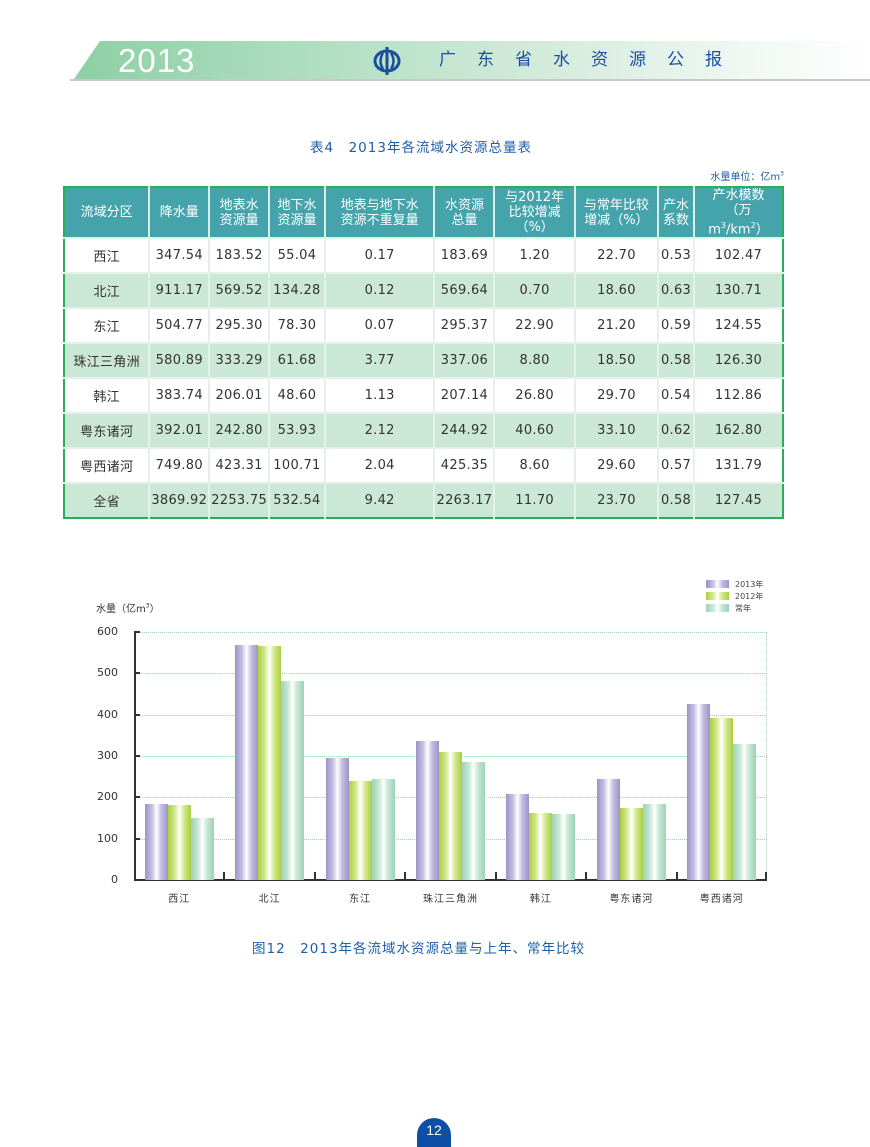 The width and height of the screenshot is (870, 1147). What do you see at coordinates (734, 608) in the screenshot?
I see `legend-item-average: 常年` at bounding box center [734, 608].